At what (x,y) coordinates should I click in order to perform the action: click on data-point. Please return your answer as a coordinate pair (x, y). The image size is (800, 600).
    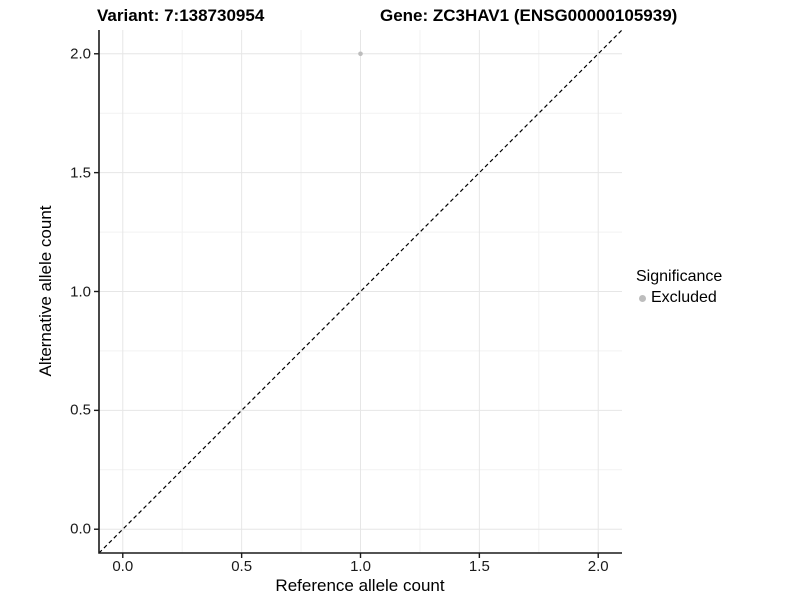
    Looking at the image, I should click on (360, 54).